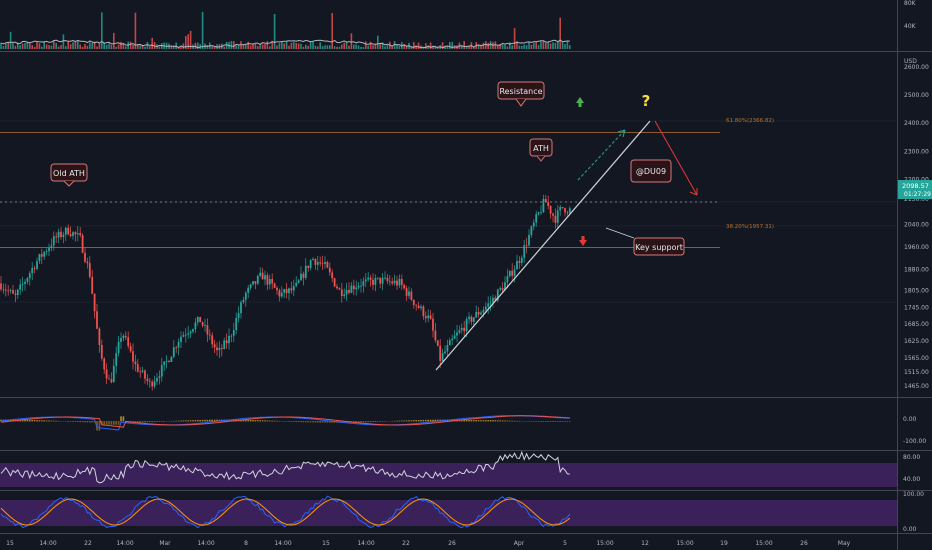  Describe the element at coordinates (69, 175) in the screenshot. I see `callout-old-ath: Old ATH` at that location.